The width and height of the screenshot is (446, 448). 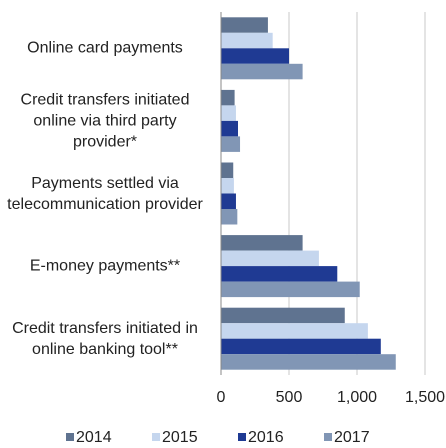 I want to click on legend-label: 2017, so click(x=352, y=437).